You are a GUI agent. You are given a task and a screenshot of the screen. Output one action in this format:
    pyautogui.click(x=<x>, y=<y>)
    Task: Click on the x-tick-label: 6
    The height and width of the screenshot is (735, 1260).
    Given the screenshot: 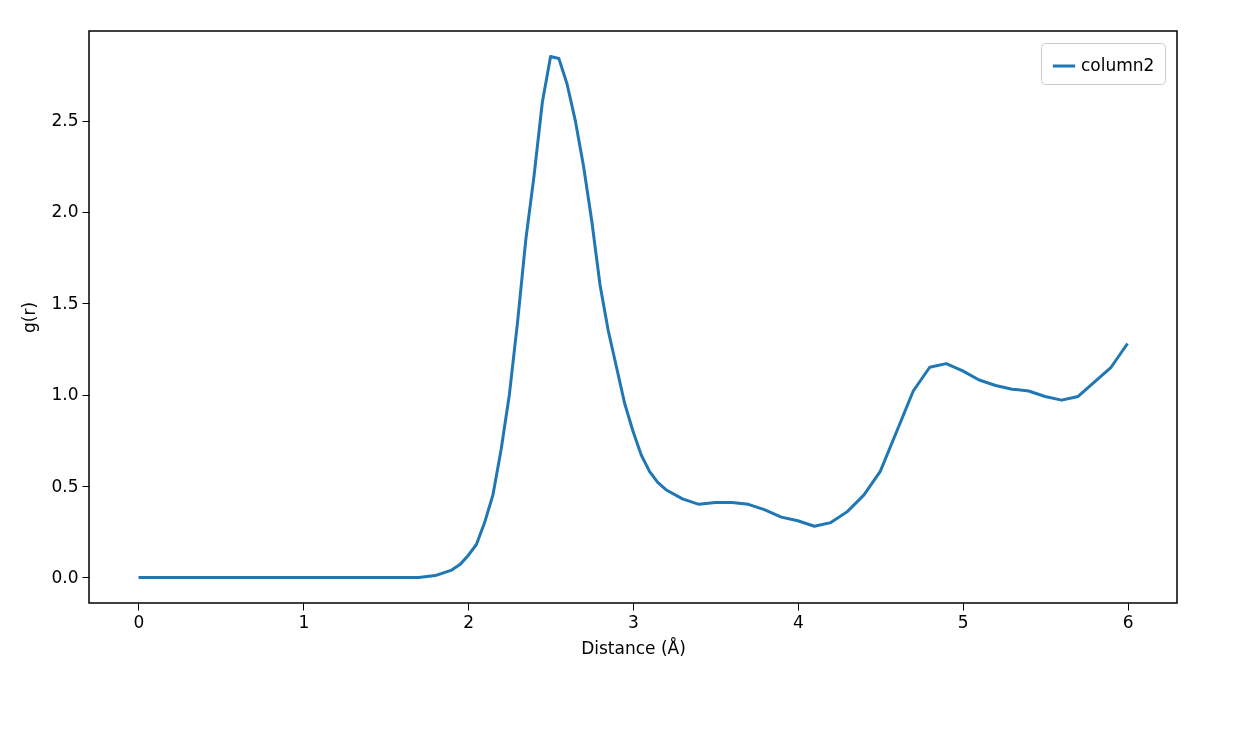 What is the action you would take?
    pyautogui.click(x=1128, y=621)
    